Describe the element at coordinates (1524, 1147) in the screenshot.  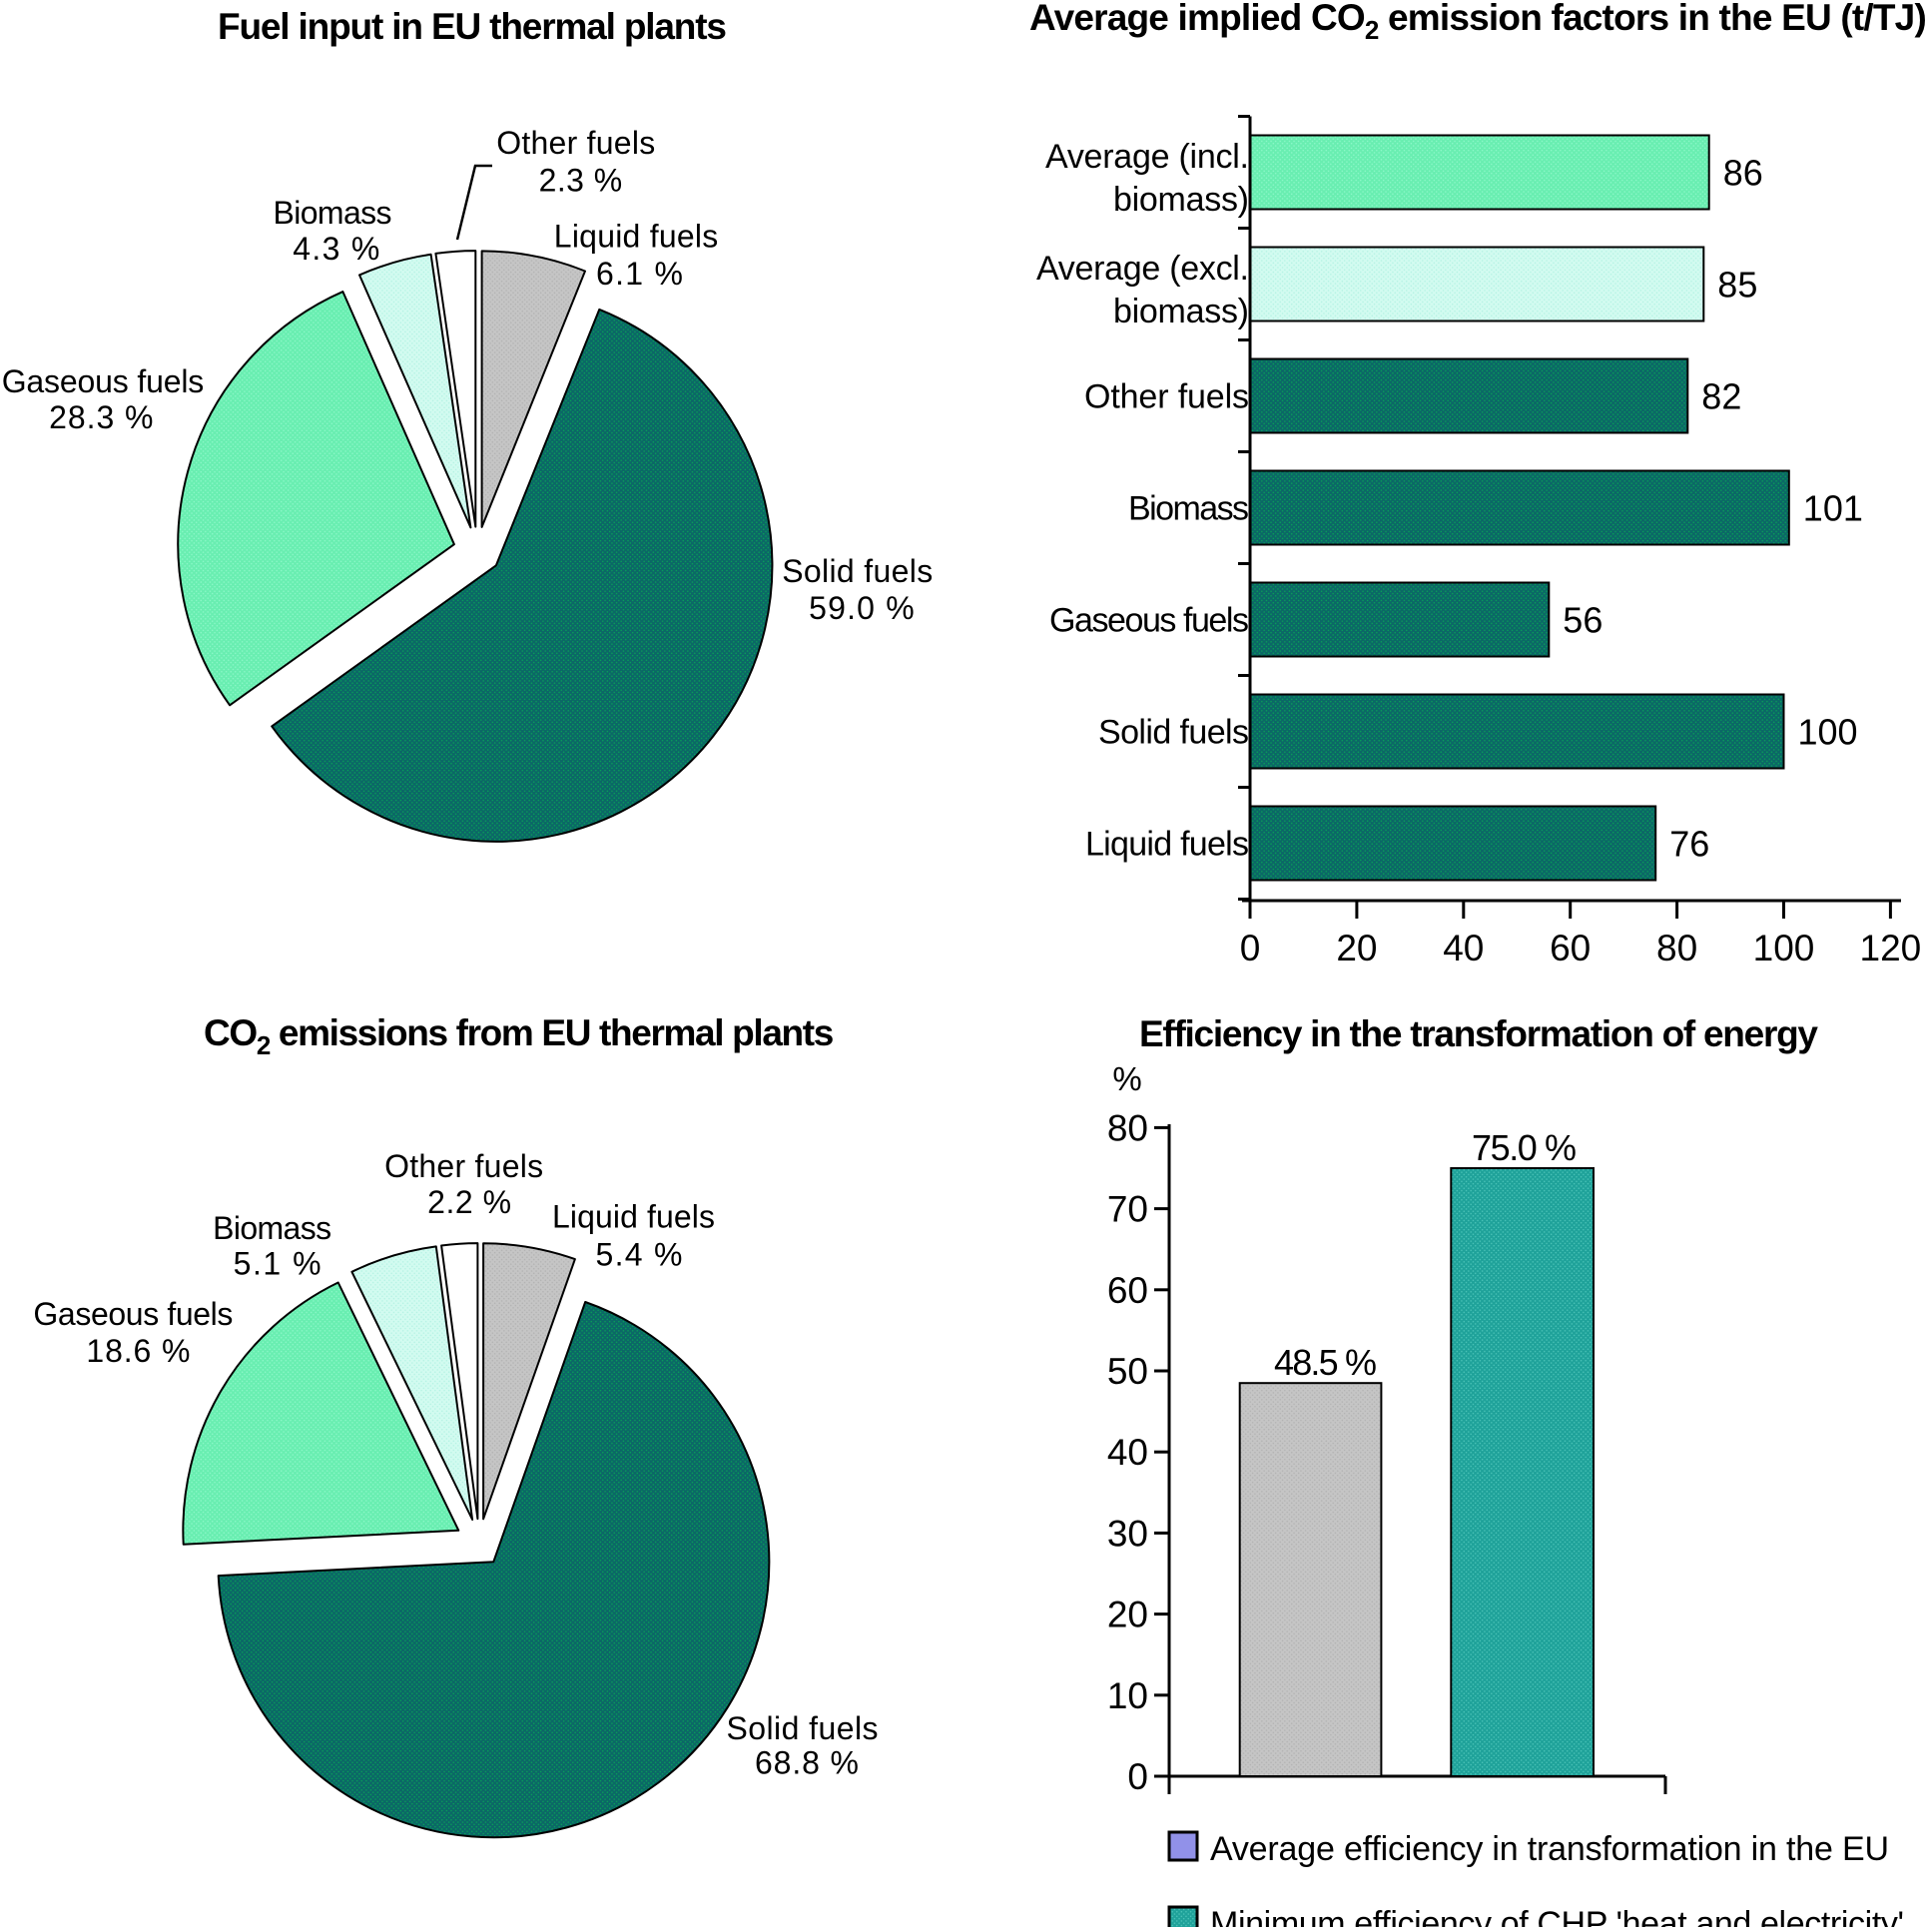
I see `svg-text: 75.0 %` at that location.